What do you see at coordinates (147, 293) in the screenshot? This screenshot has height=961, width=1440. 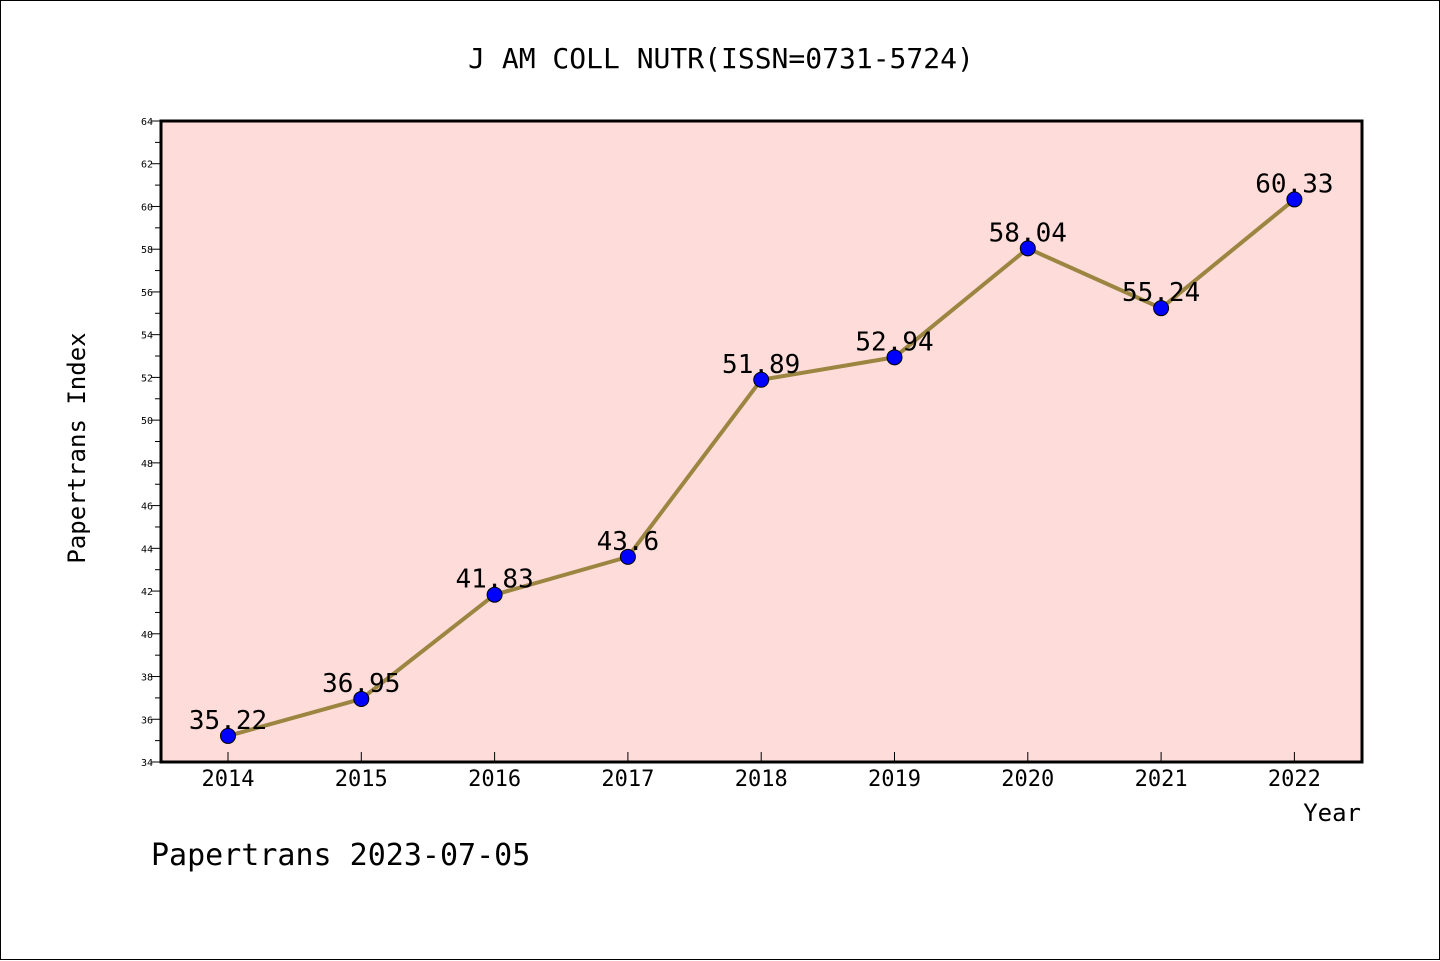 I see `y-tick-label: 56` at bounding box center [147, 293].